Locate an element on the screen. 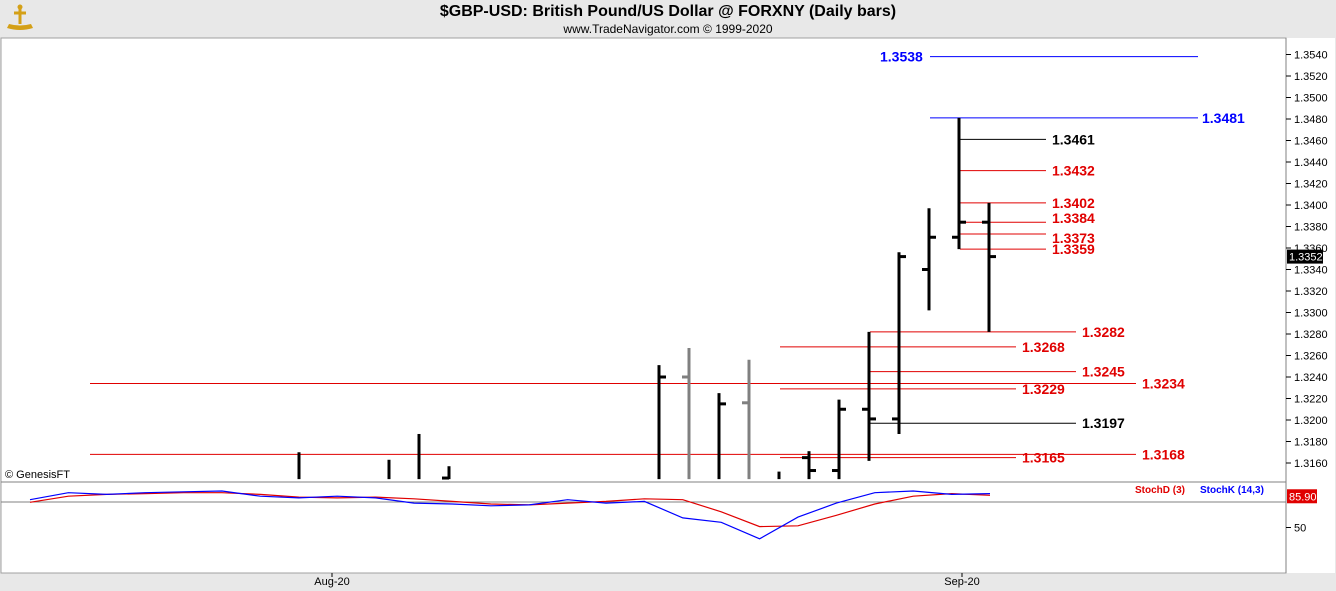  stoch-tick-label: 50 is located at coordinates (1300, 529).